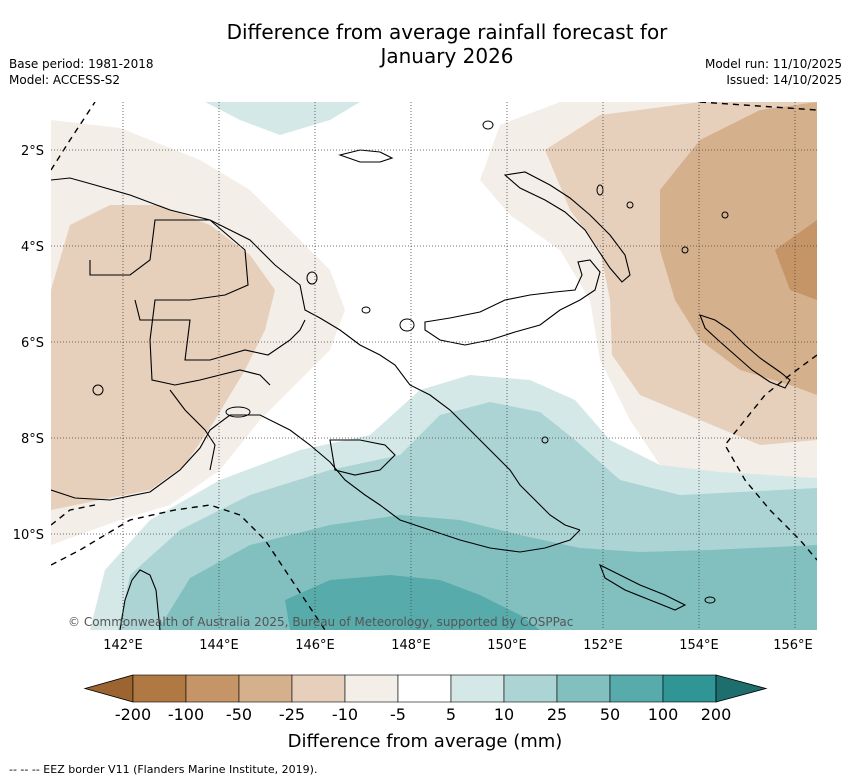 The height and width of the screenshot is (781, 850). Describe the element at coordinates (663, 714) in the screenshot. I see `colorbar-tick-label: 100` at that location.